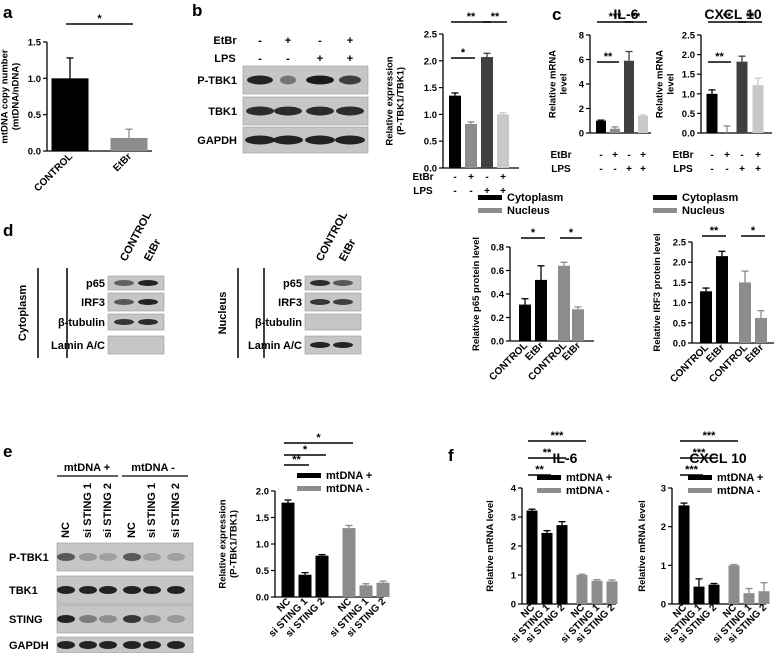 The image size is (784, 653). What do you see at coordinates (401, 101) in the screenshot?
I see `y-axis-label: (P-TBK1/TBK1)` at bounding box center [401, 101].